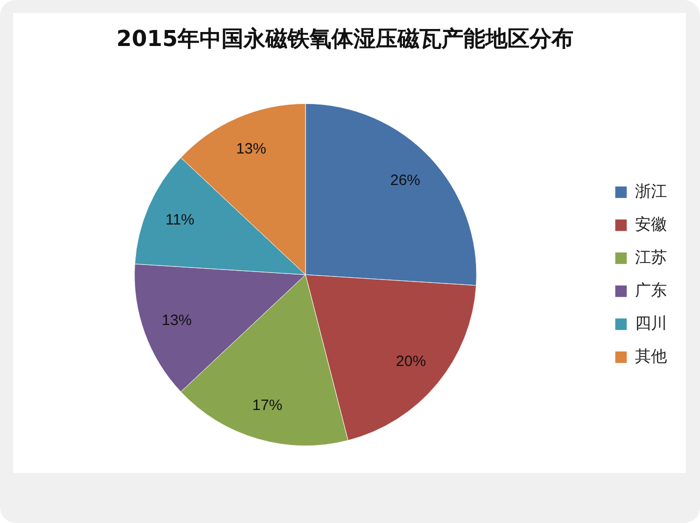 This screenshot has width=700, height=523. Describe the element at coordinates (651, 190) in the screenshot. I see `legend-label: 浙江` at that location.